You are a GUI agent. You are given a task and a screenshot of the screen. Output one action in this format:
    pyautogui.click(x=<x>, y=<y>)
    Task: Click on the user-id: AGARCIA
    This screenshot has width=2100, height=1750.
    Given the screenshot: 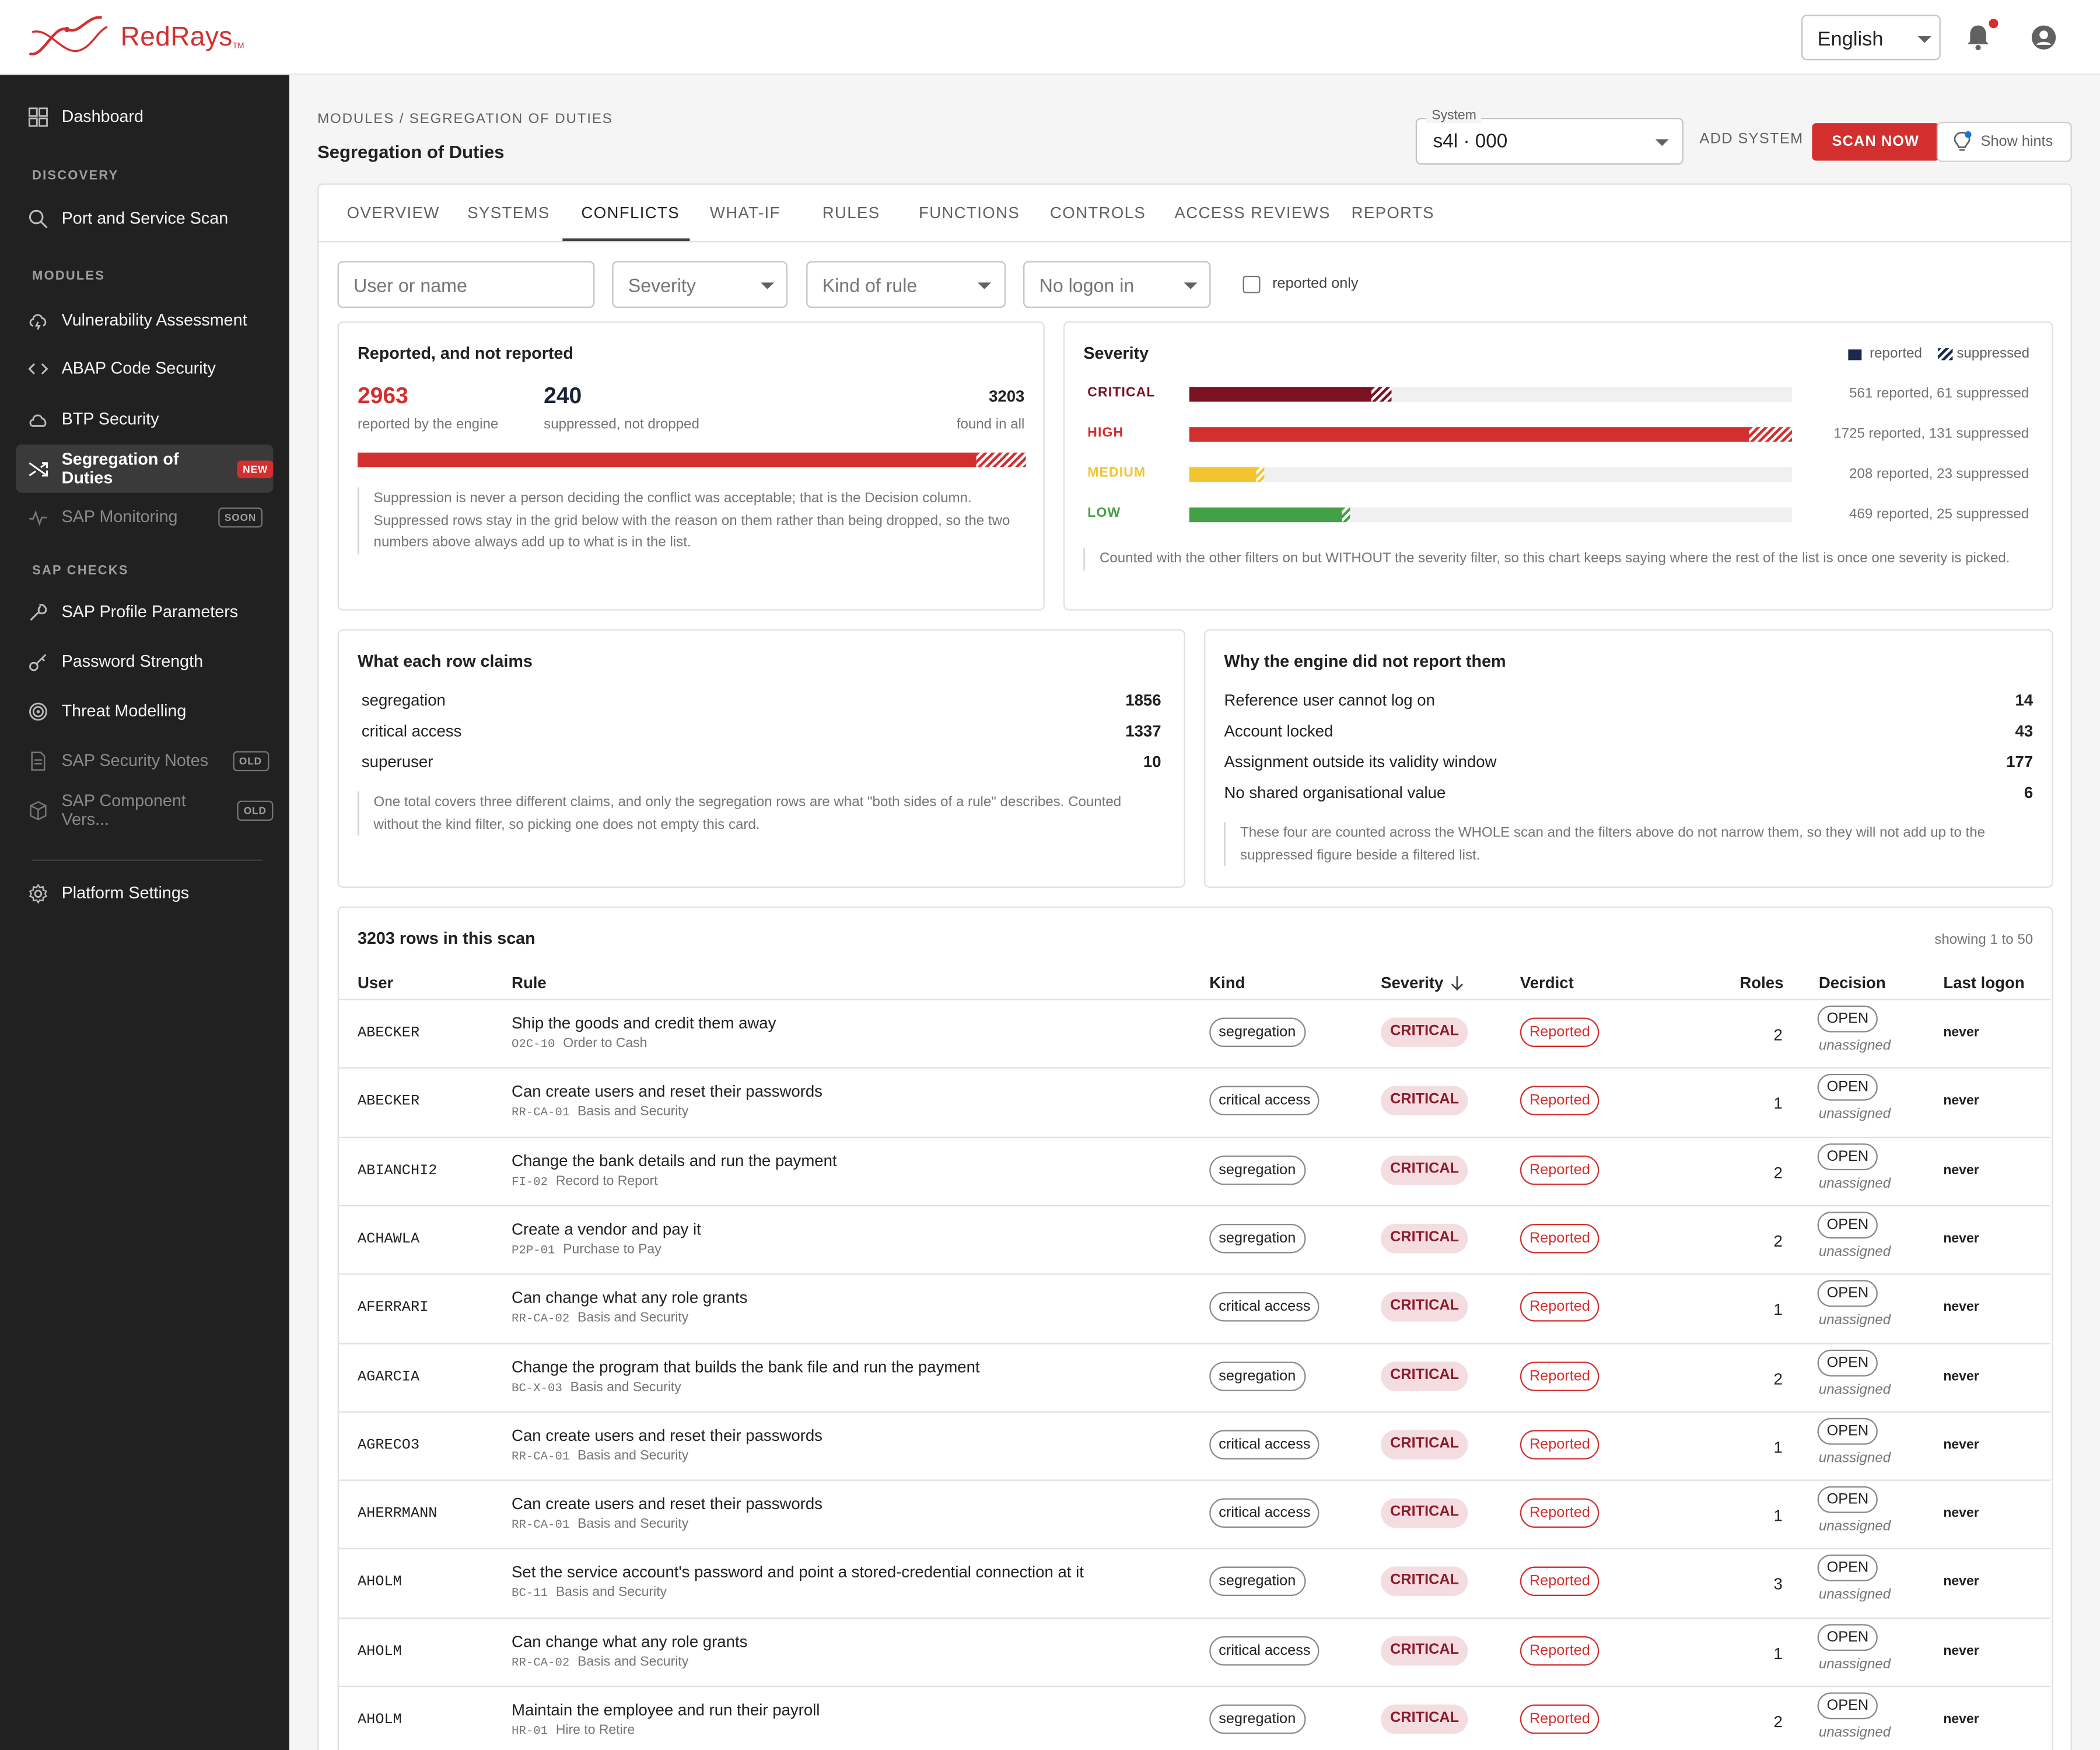 What is the action you would take?
    pyautogui.click(x=389, y=1377)
    